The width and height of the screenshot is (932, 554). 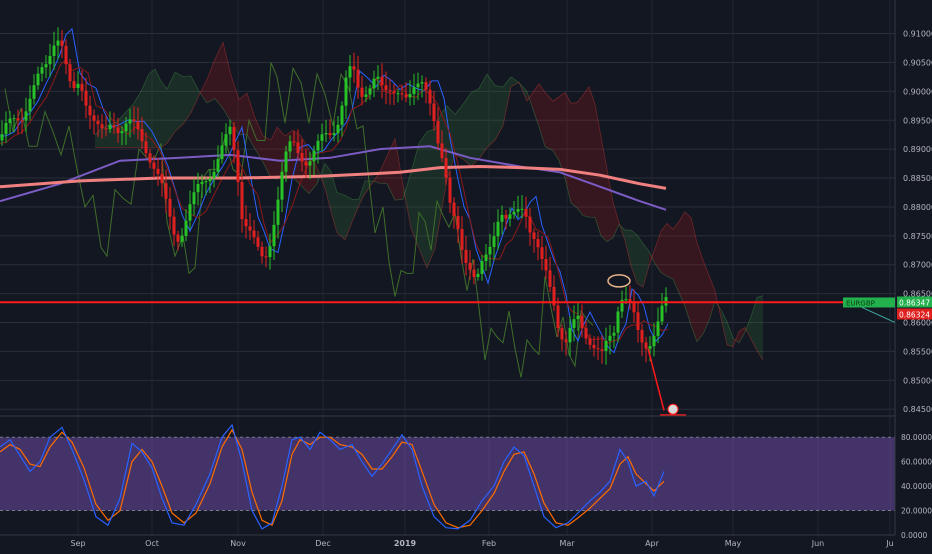 What do you see at coordinates (916, 486) in the screenshot?
I see `stochastic-tick-label: 40.0000` at bounding box center [916, 486].